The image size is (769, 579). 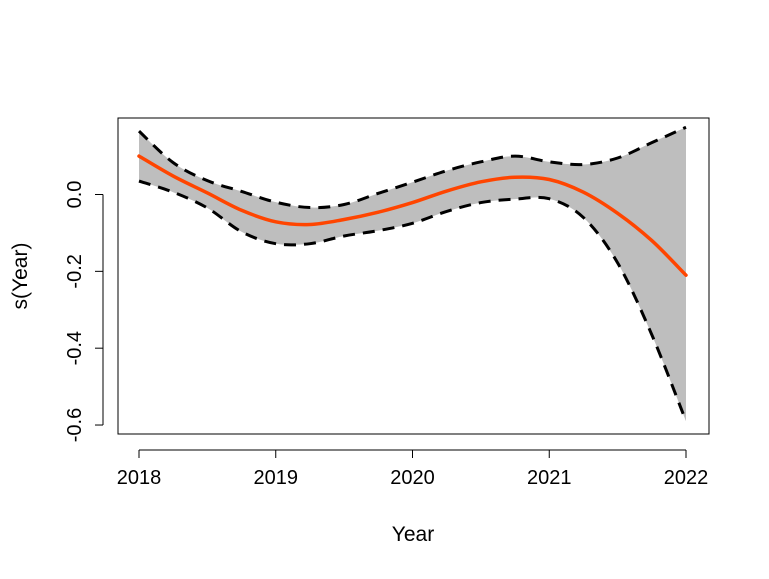 What do you see at coordinates (75, 348) in the screenshot?
I see `y-tick-label: -0.4` at bounding box center [75, 348].